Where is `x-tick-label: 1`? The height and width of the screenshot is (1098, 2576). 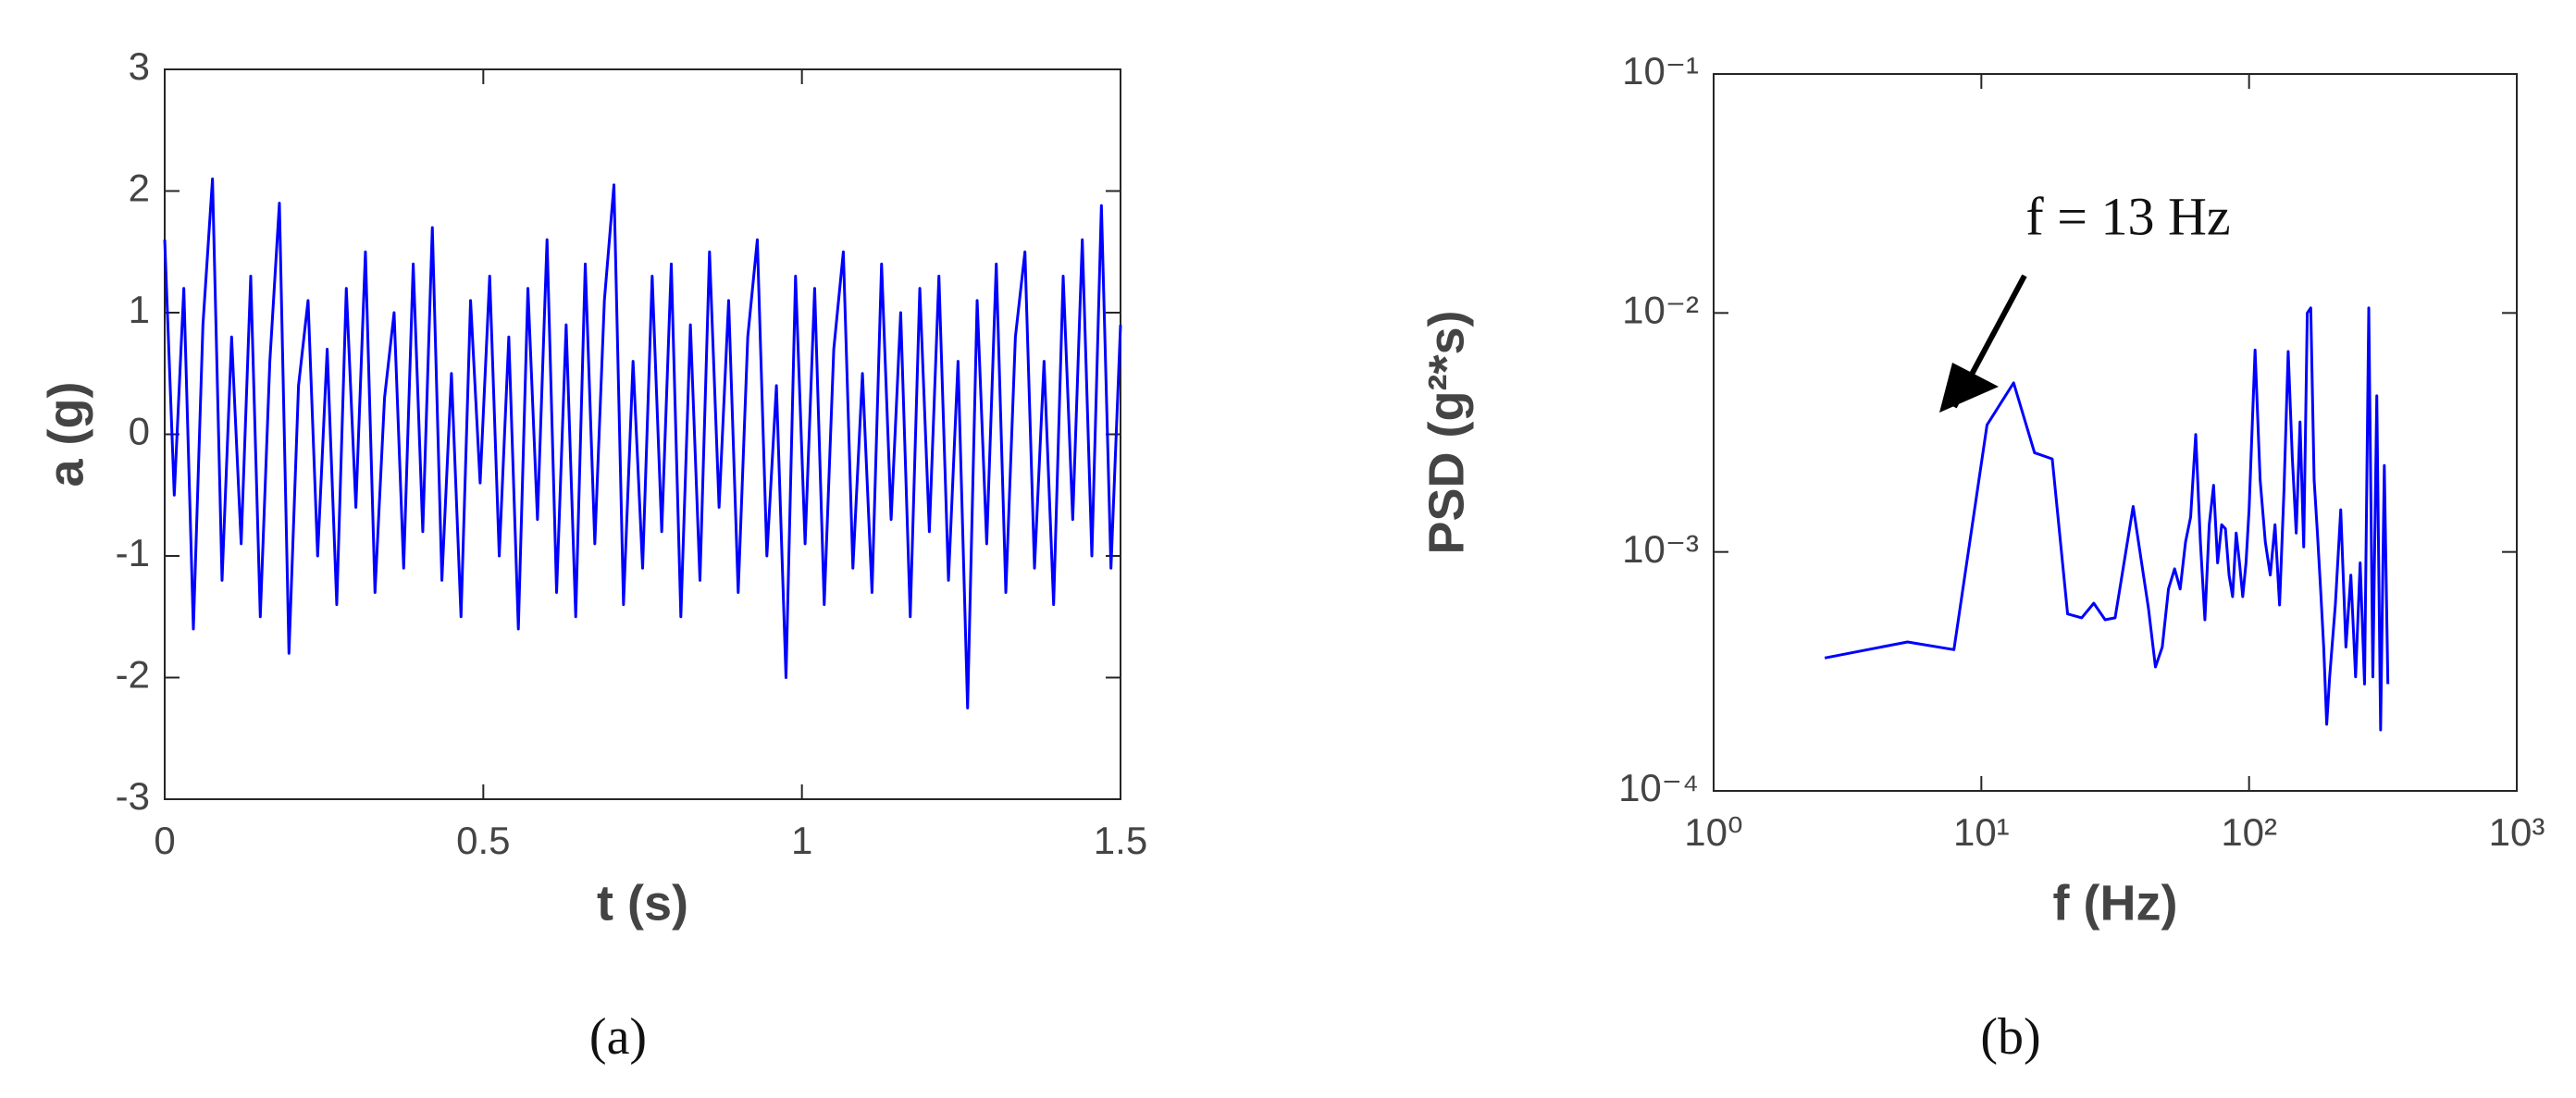 x-tick-label: 1 is located at coordinates (802, 840).